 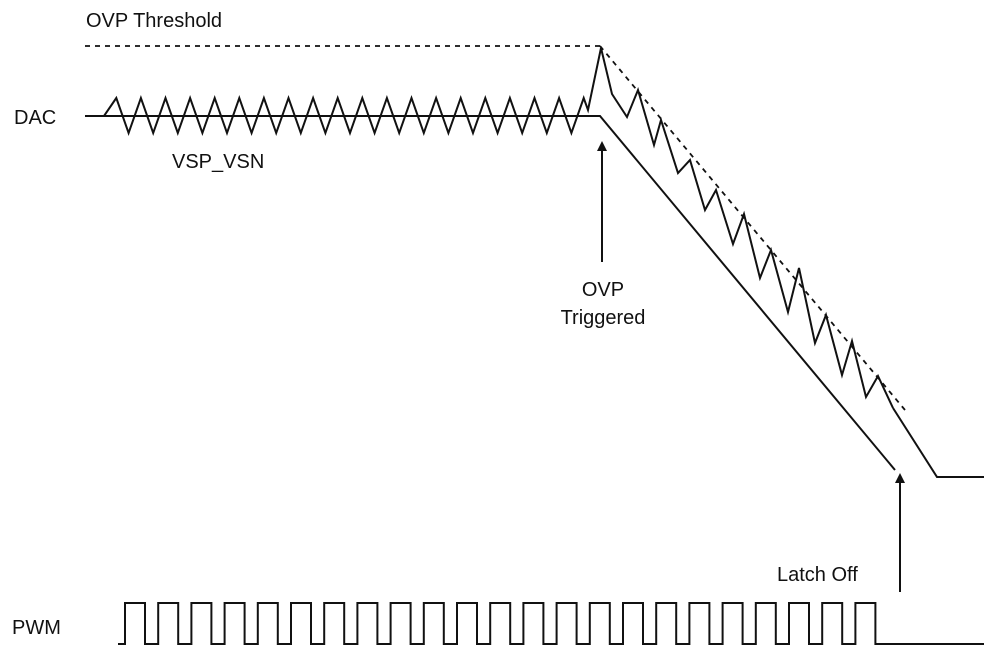 What do you see at coordinates (603, 290) in the screenshot?
I see `ovp-triggered-label-line1: OVP` at bounding box center [603, 290].